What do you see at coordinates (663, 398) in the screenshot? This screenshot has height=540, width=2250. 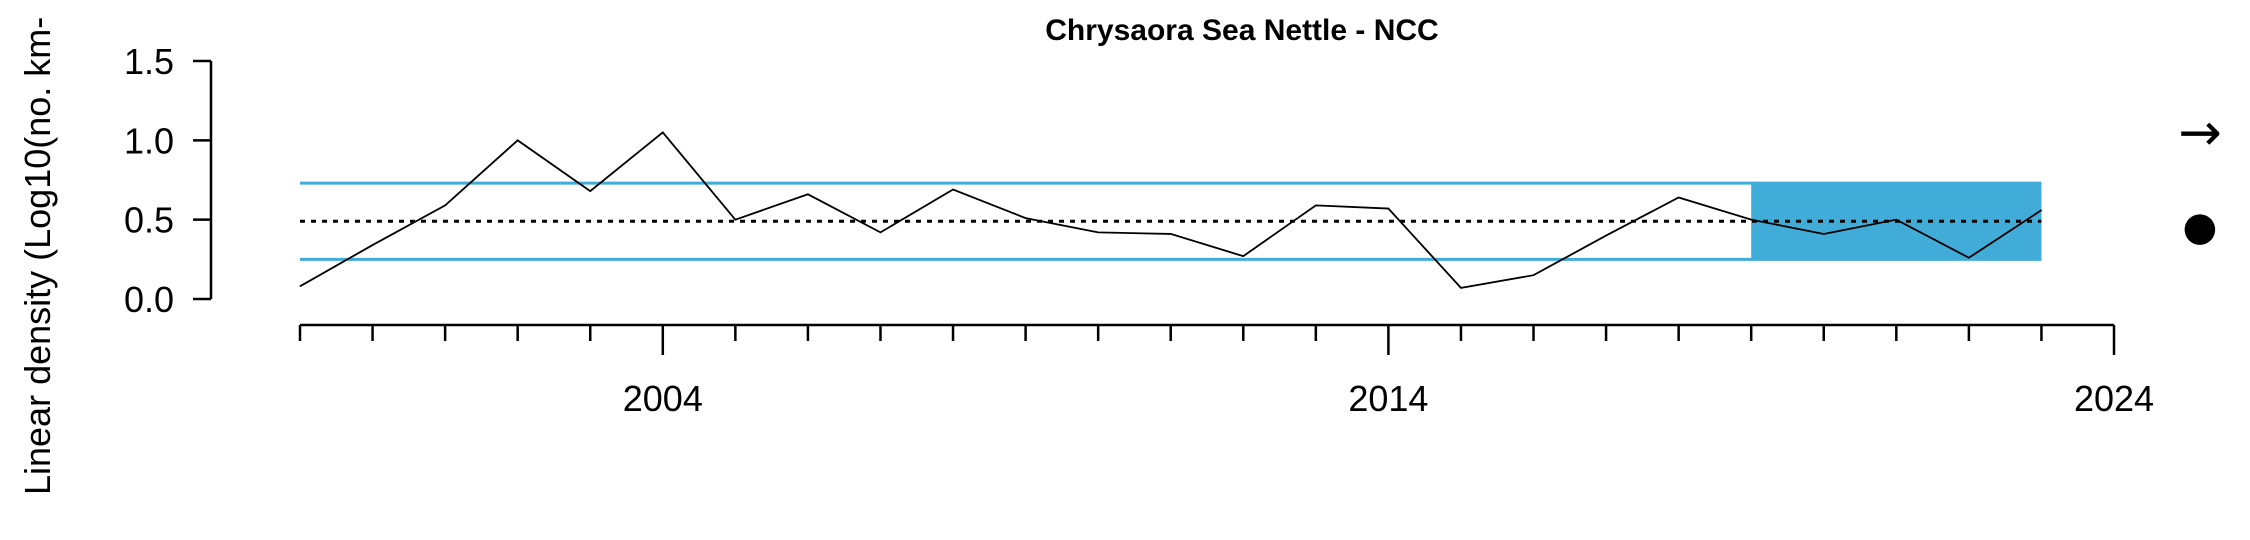 I see `x-tick-label-2004: 2004` at bounding box center [663, 398].